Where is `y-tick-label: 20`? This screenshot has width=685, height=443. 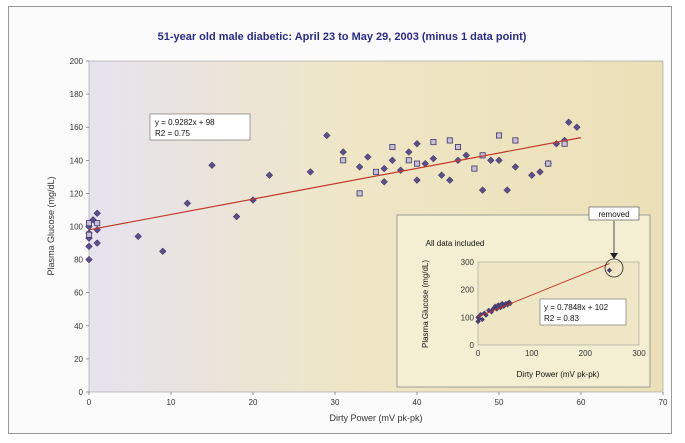 y-tick-label: 20 is located at coordinates (78, 359).